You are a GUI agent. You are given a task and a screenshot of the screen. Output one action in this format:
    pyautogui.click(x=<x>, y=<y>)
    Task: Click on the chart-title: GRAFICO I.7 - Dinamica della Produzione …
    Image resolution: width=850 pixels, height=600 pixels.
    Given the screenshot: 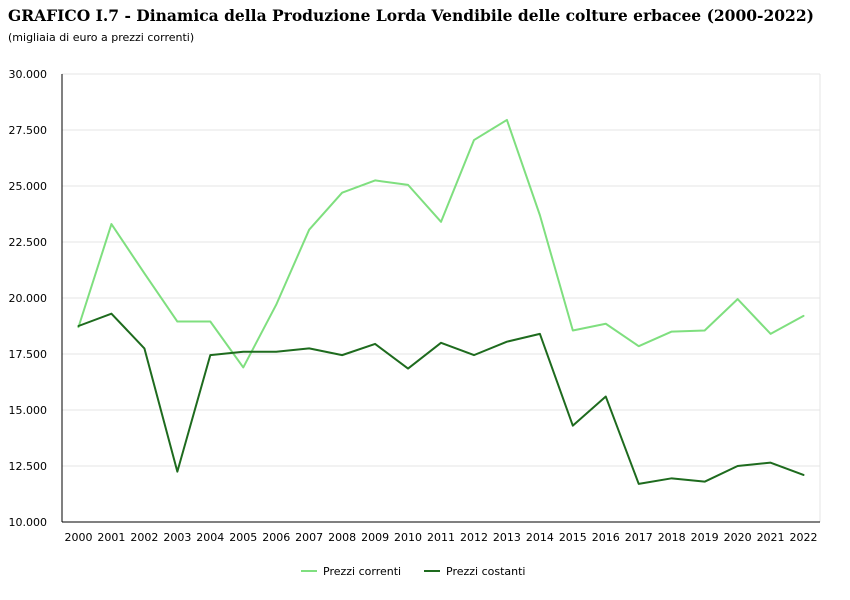 What is the action you would take?
    pyautogui.click(x=411, y=15)
    